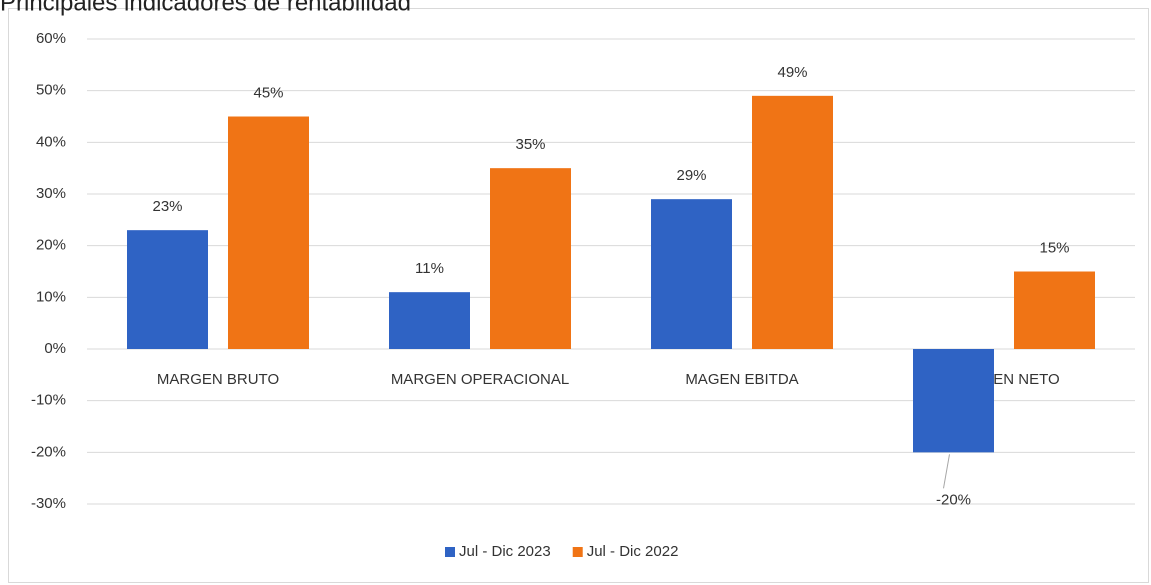 The width and height of the screenshot is (1151, 585). Describe the element at coordinates (691, 175) in the screenshot. I see `data-label: 29%` at that location.